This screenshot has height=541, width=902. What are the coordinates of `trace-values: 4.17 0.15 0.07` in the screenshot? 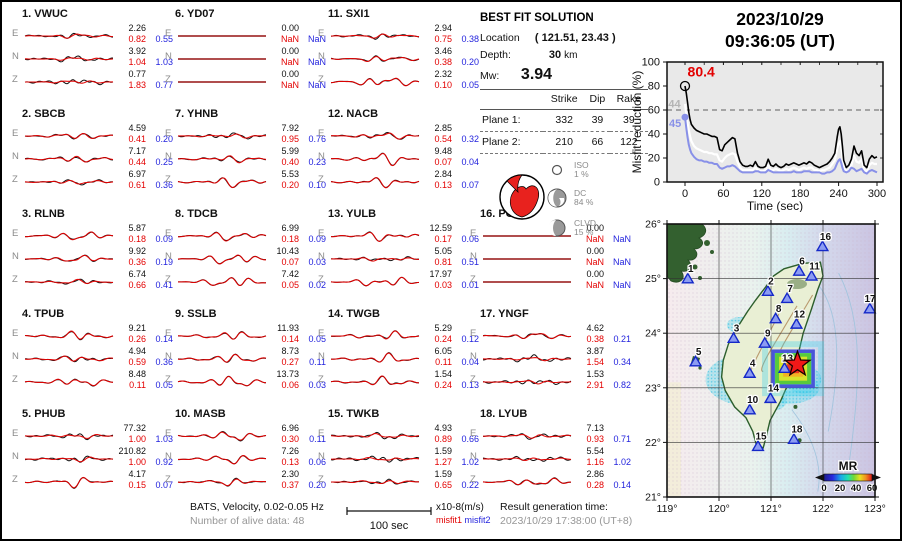 It's located at (143, 479).